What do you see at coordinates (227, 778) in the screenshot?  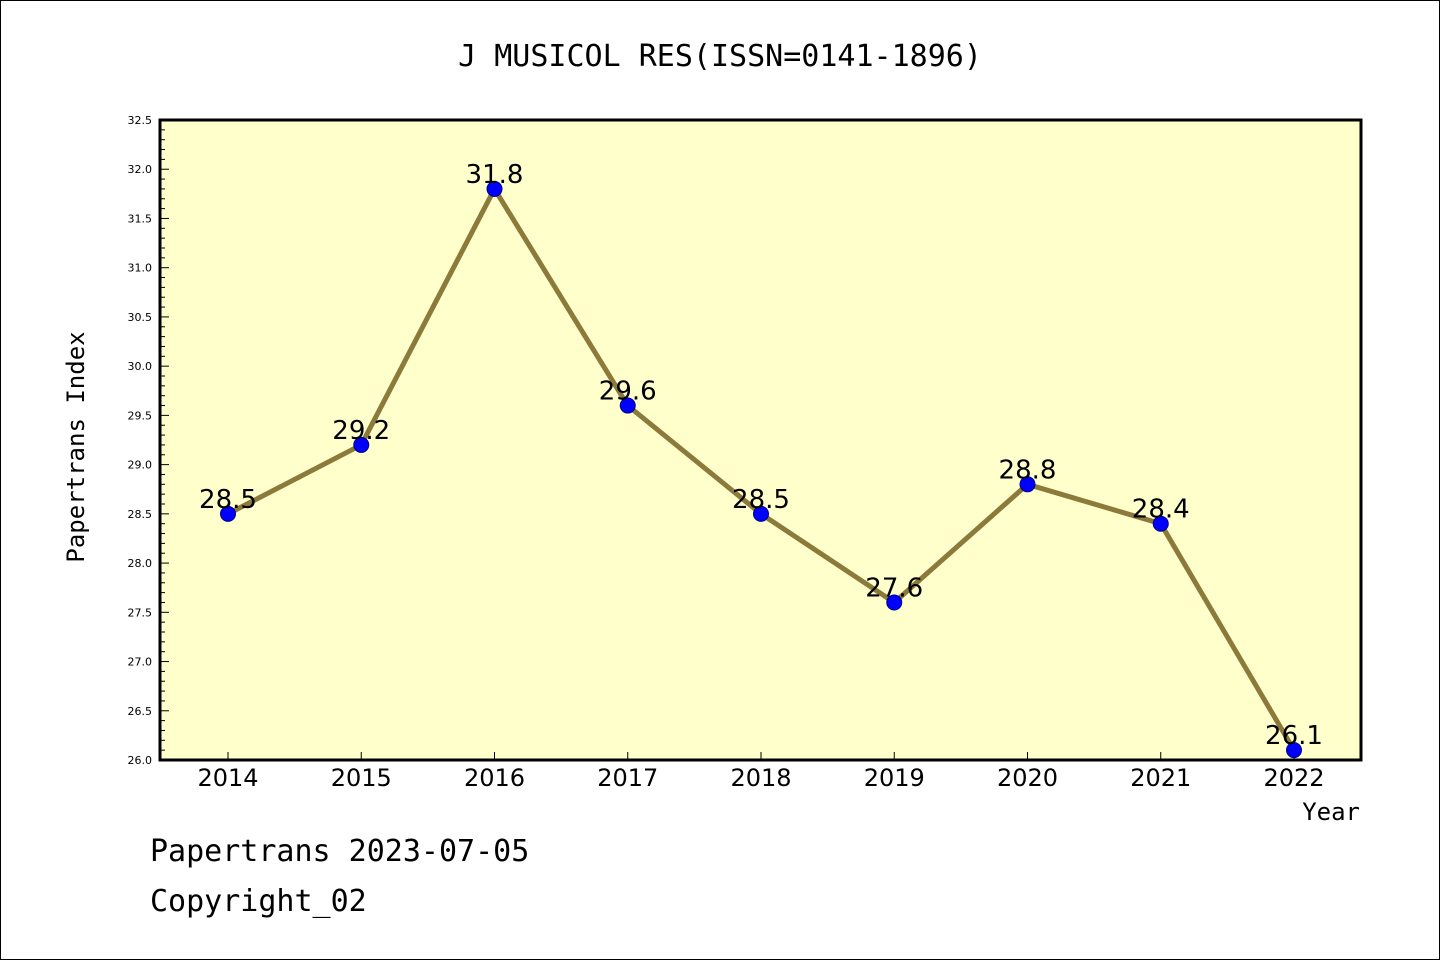 I see `x-tick-label: 2014` at bounding box center [227, 778].